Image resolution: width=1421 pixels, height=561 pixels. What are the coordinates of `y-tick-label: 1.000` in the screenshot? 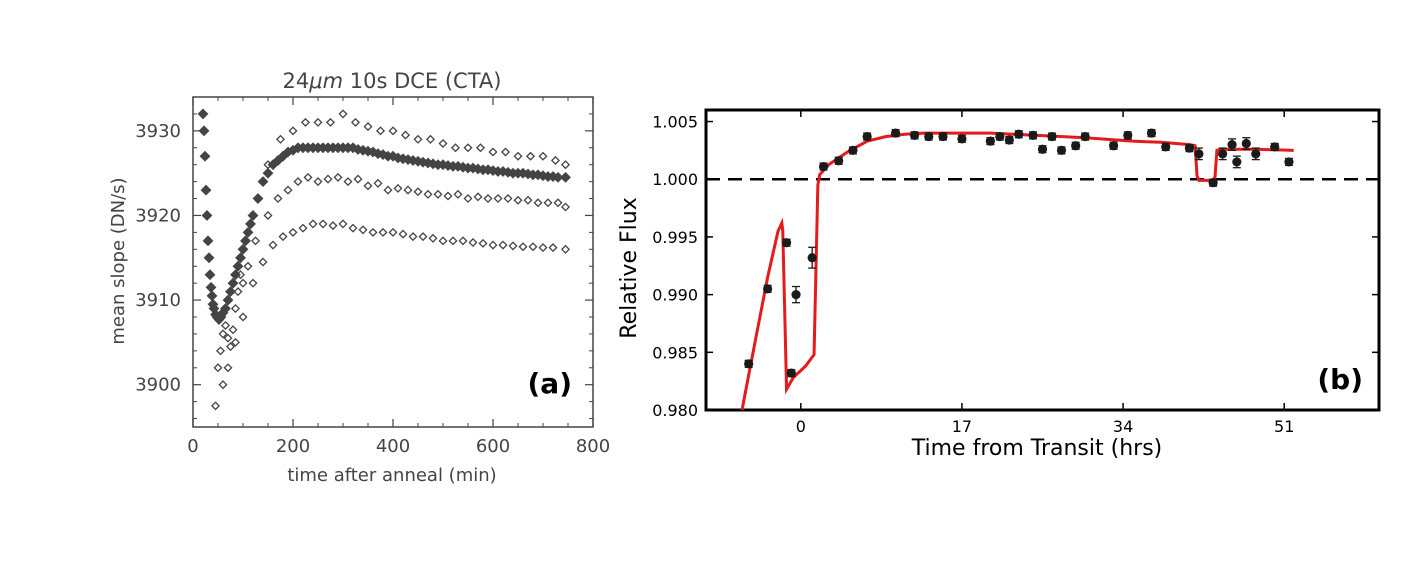 It's located at (675, 179).